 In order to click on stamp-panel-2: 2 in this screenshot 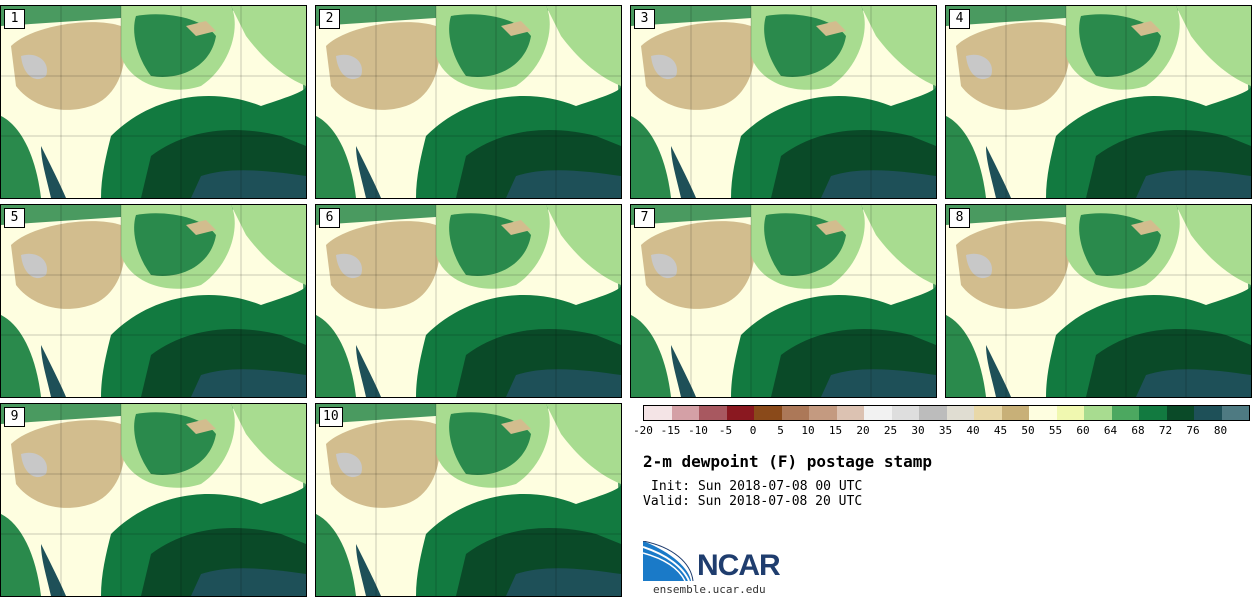, I will do `click(468, 102)`.